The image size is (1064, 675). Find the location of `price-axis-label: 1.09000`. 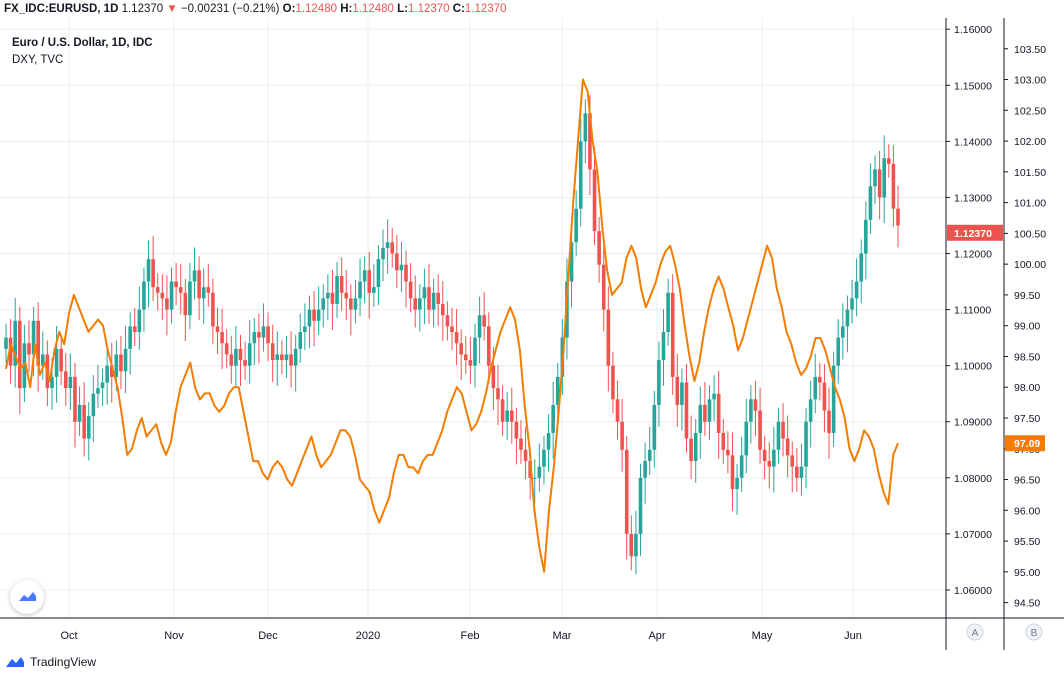

price-axis-label: 1.09000 is located at coordinates (973, 423).